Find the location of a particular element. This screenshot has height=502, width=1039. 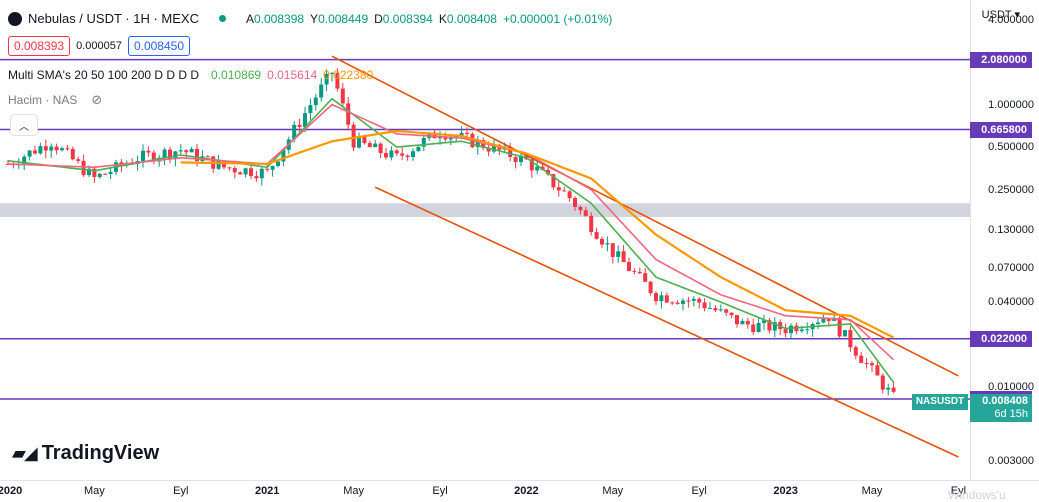

chevron-up-icon: ︿ is located at coordinates (24, 127).